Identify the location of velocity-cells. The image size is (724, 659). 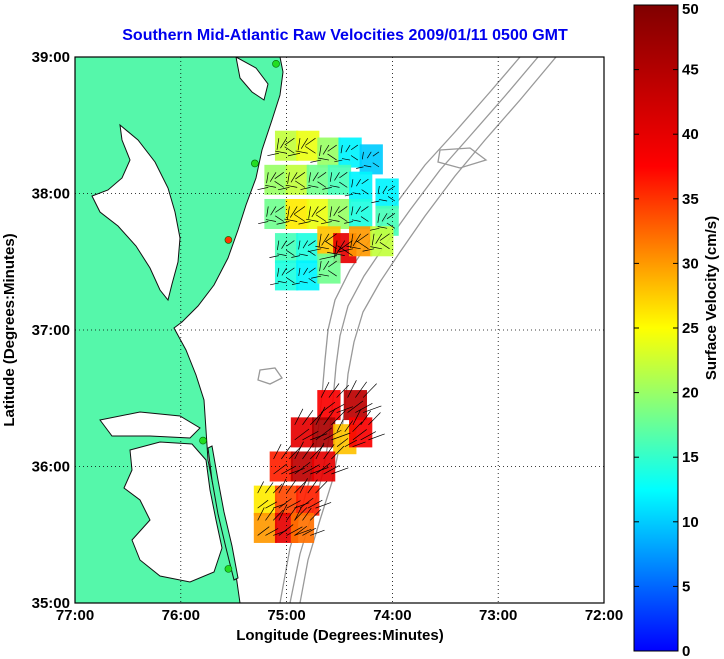
(326, 336).